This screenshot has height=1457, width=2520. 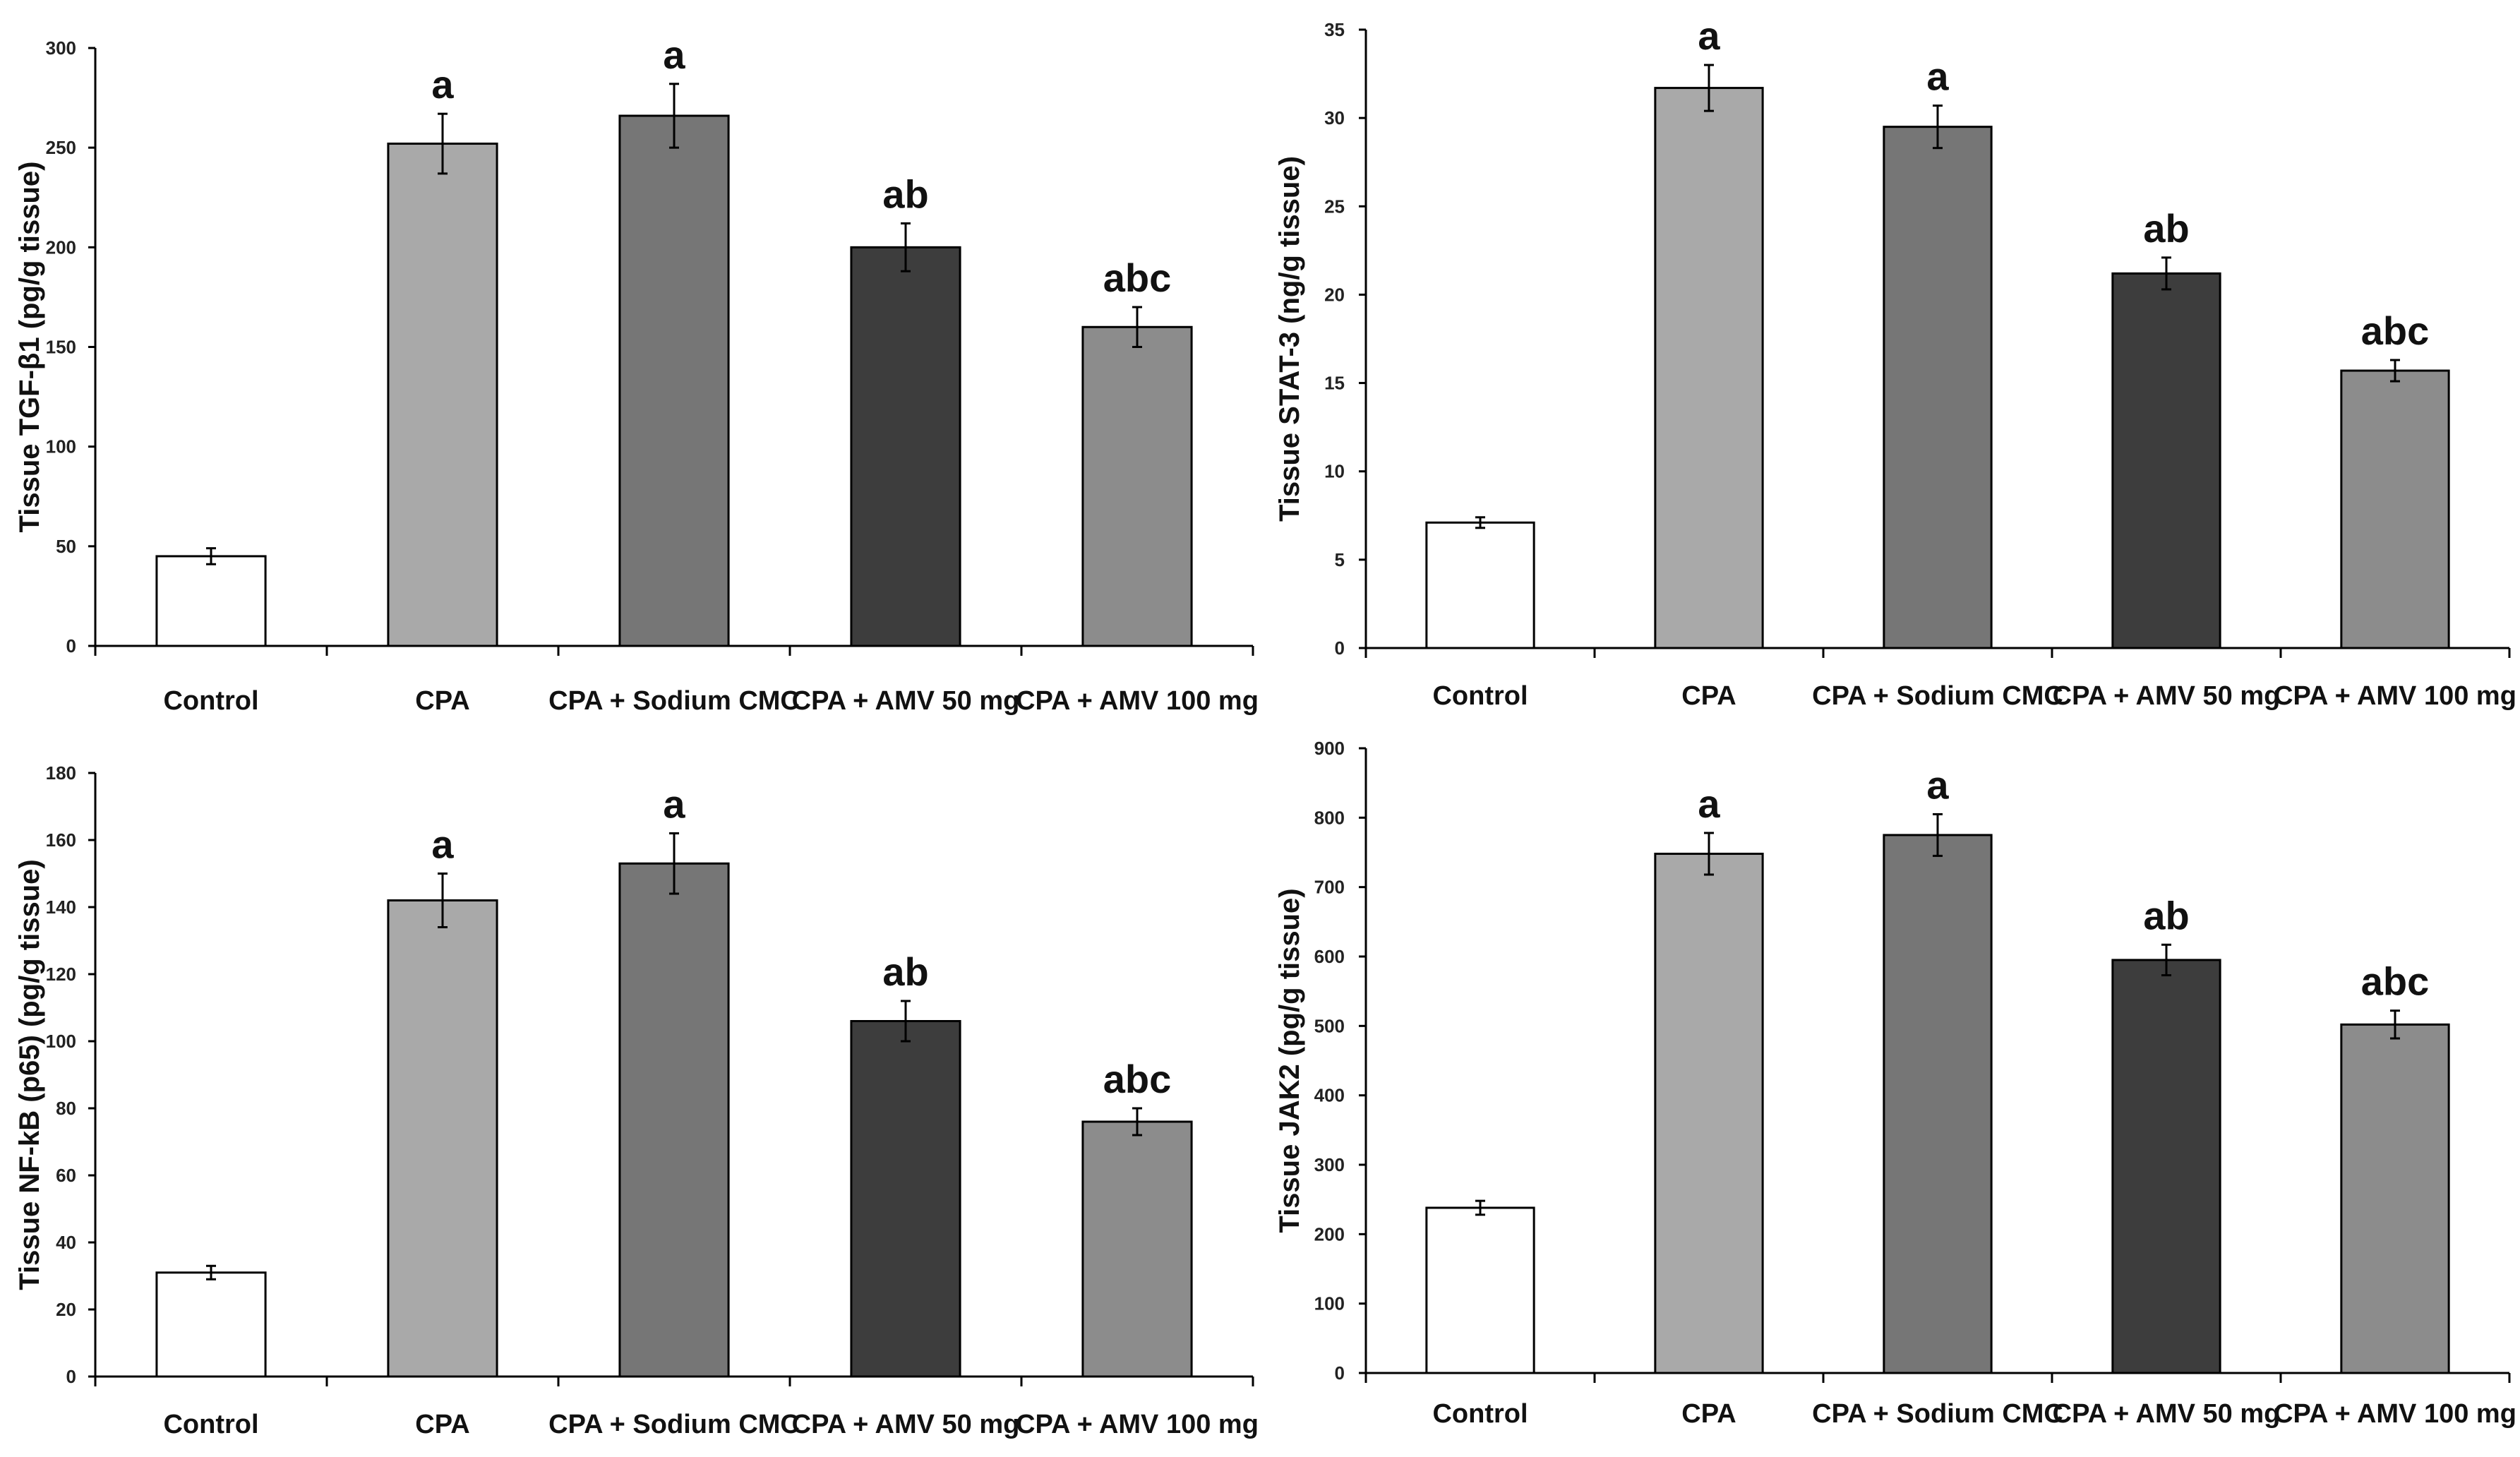 What do you see at coordinates (1330, 957) in the screenshot?
I see `y-tick-label: 600` at bounding box center [1330, 957].